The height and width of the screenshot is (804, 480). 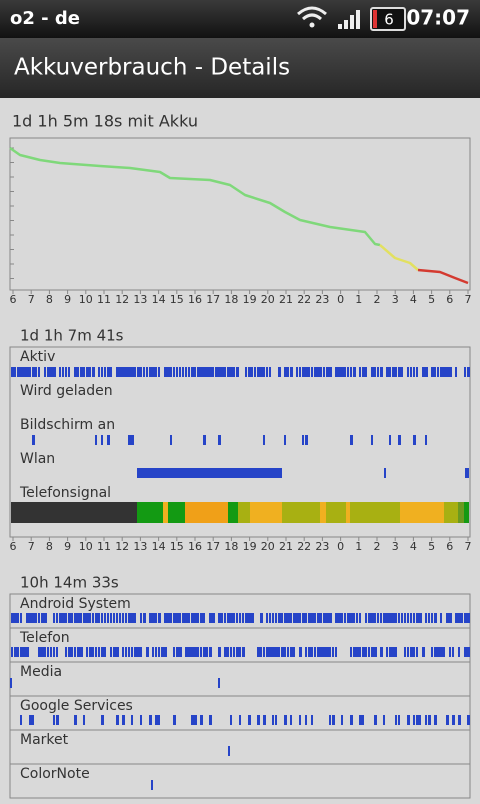 I want to click on hour-label: 12, so click(x=122, y=299).